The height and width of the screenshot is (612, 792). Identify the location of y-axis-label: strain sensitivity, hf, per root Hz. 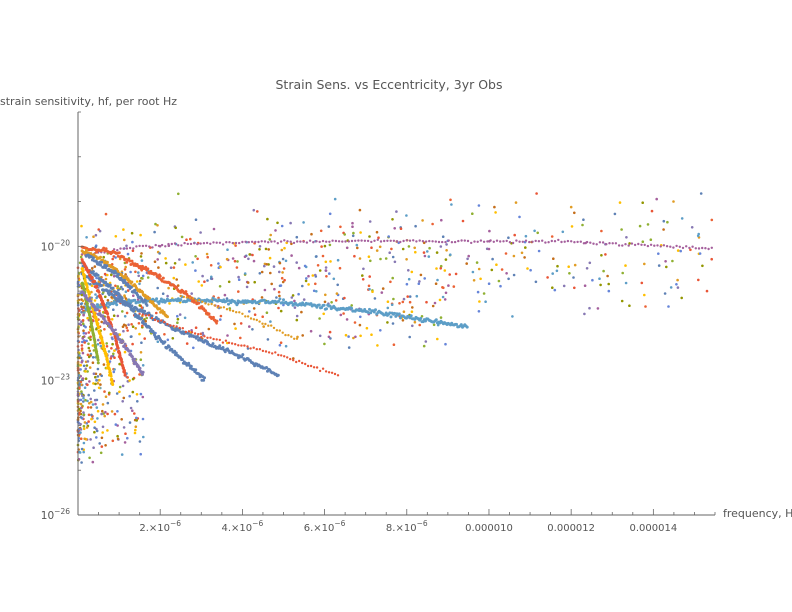
(88, 101).